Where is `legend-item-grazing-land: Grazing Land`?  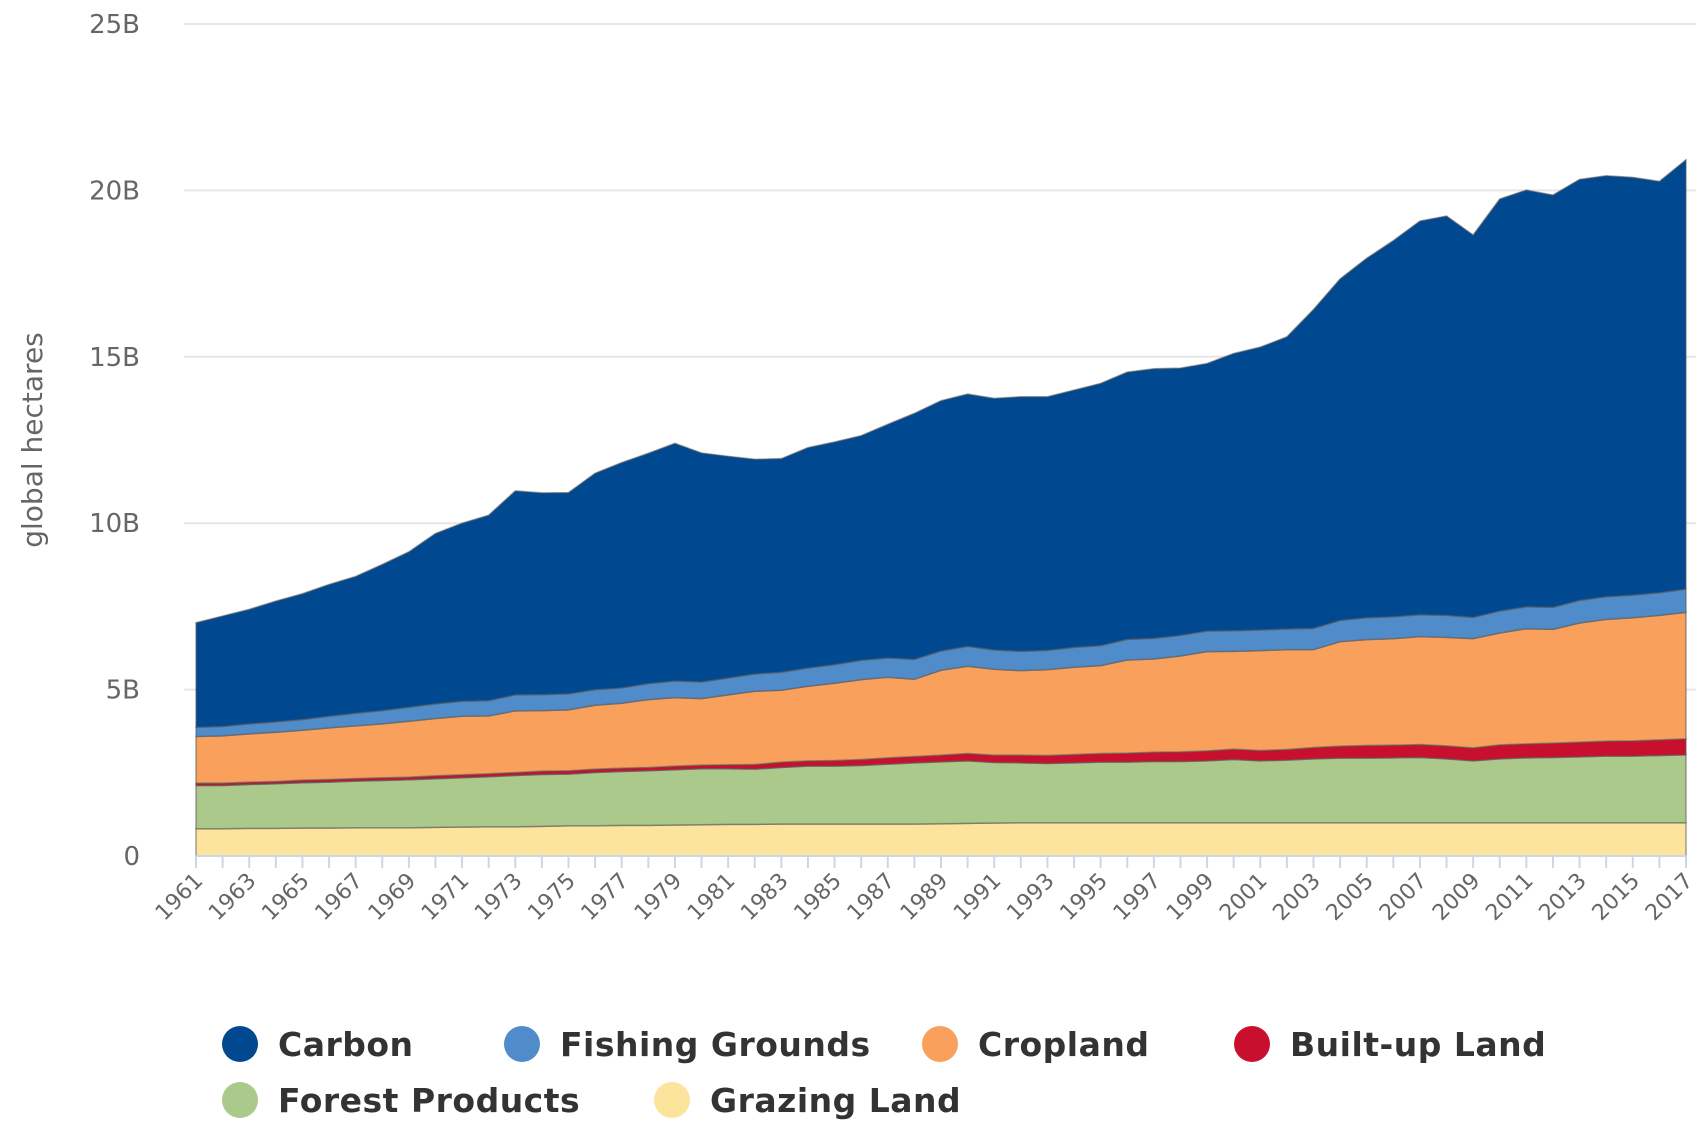 legend-item-grazing-land: Grazing Land is located at coordinates (807, 1100).